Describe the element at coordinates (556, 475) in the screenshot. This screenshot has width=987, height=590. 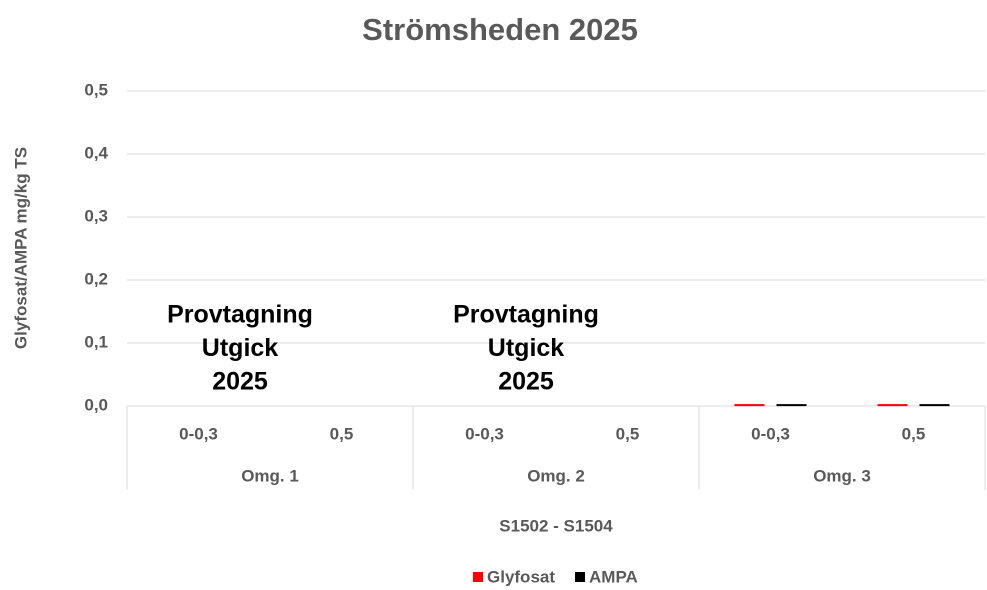
I see `group-label: Omg. 2` at that location.